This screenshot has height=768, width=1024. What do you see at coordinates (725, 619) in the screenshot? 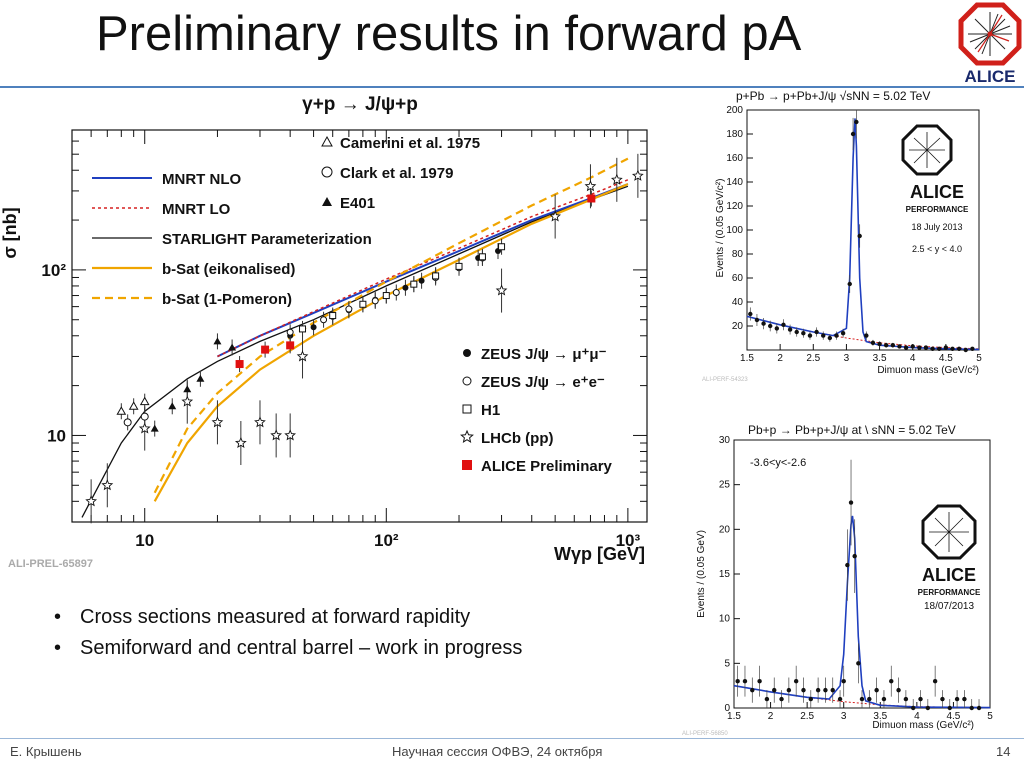
I see `rb-y-tick-label: 10` at bounding box center [725, 619].